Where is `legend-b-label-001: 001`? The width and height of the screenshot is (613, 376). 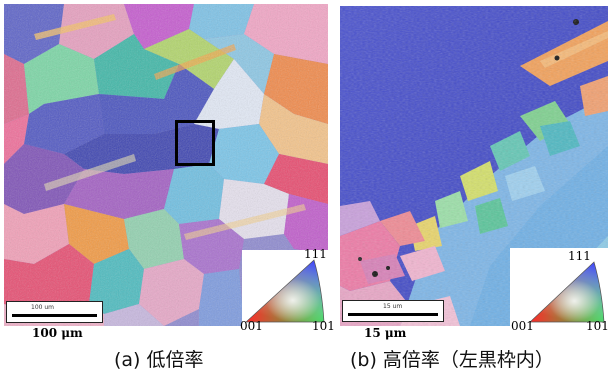
legend-b-label-001: 001 is located at coordinates (522, 326).